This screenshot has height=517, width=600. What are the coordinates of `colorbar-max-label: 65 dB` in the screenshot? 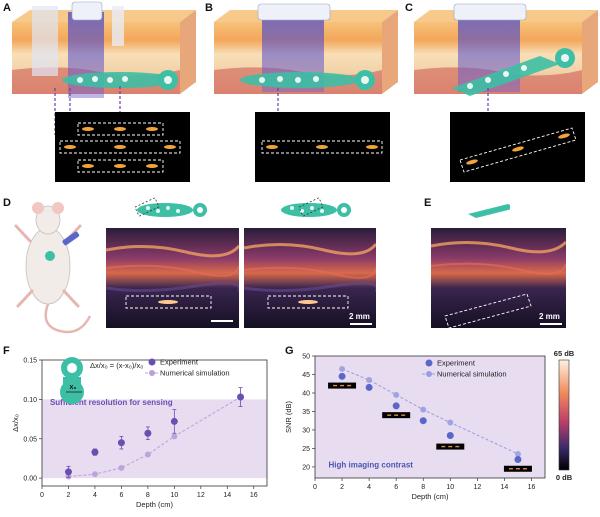 It's located at (564, 353).